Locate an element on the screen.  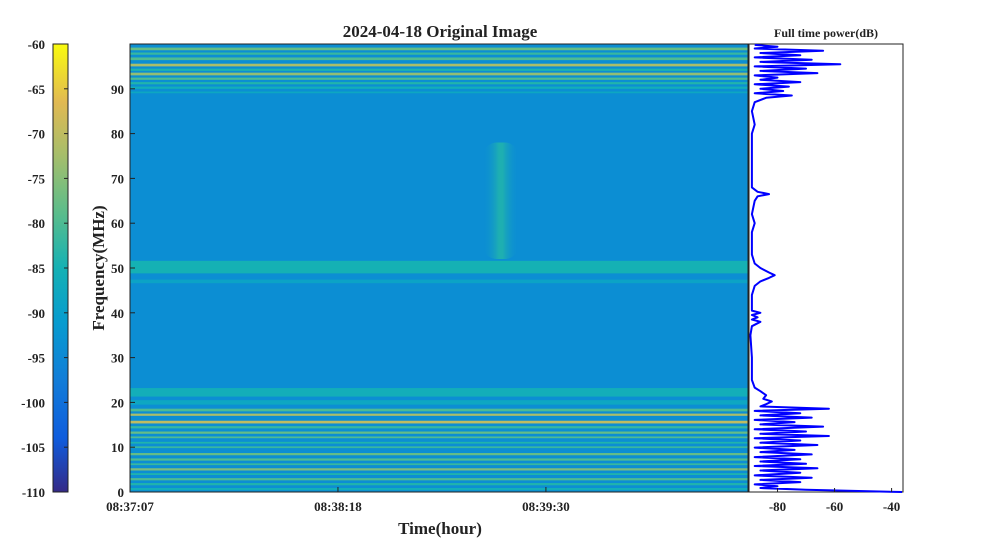
x-tick-label: 08:39:30 is located at coordinates (546, 506).